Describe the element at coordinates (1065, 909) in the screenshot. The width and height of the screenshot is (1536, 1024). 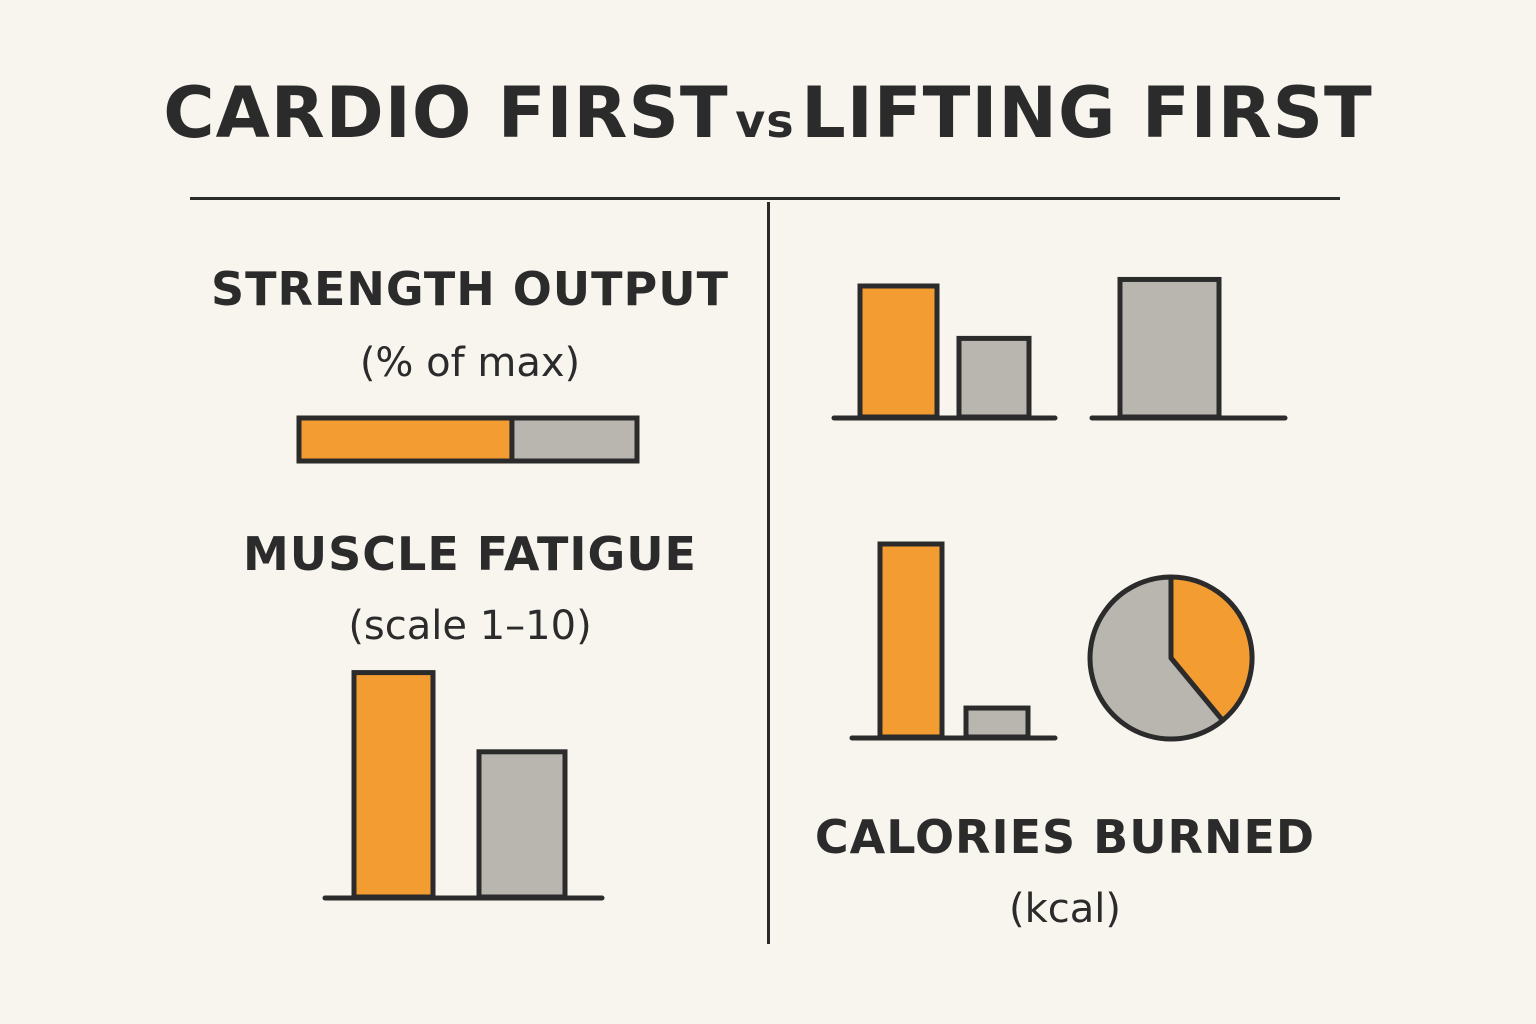
I see `calories-burned-unit: (kcal)` at that location.